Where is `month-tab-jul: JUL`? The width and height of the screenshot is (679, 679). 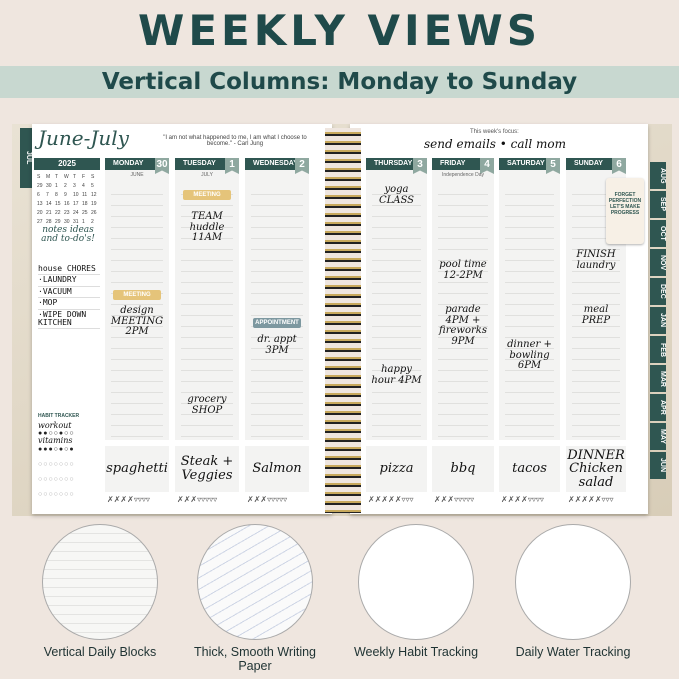 month-tab-jul: JUL is located at coordinates (26, 158).